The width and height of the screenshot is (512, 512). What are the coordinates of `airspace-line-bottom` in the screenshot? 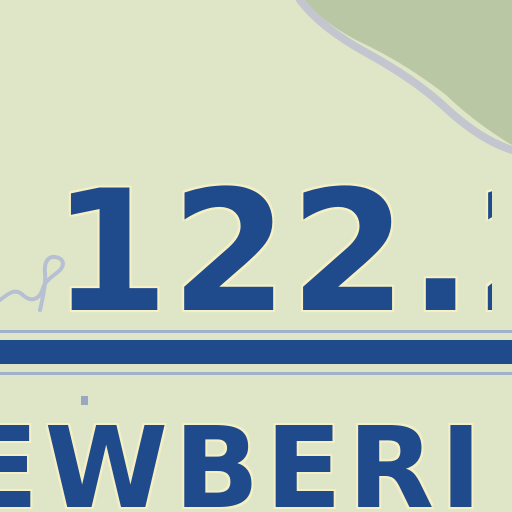 It's located at (256, 373).